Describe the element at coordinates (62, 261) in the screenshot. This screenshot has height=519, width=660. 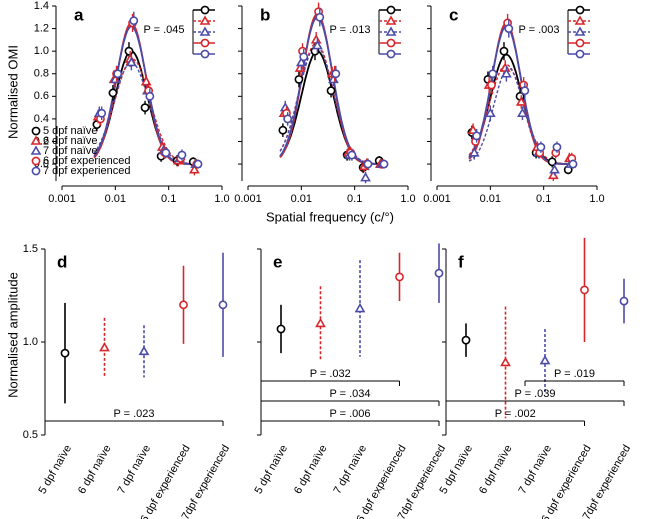
I see `panel-label: d` at that location.